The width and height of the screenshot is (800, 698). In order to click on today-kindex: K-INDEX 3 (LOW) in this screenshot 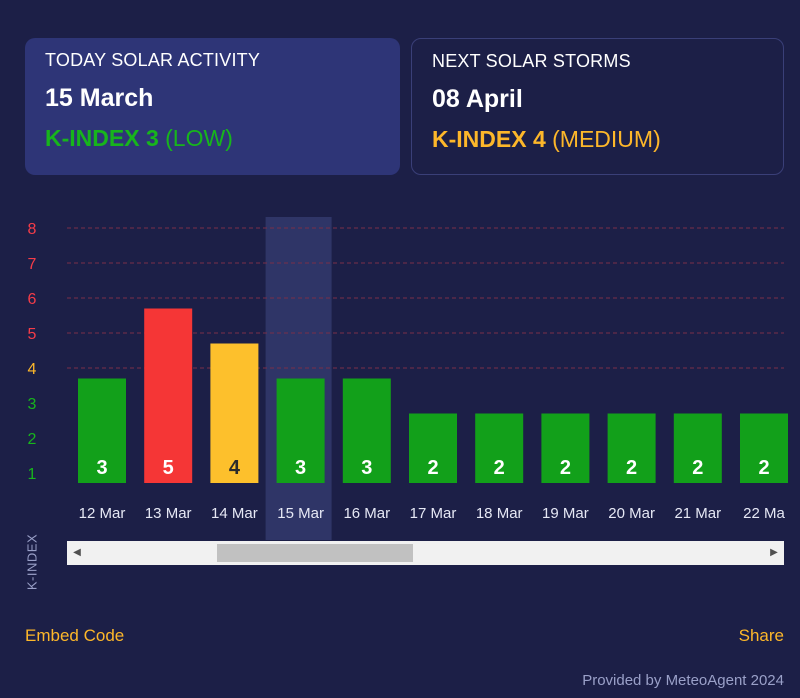, I will do `click(212, 138)`.